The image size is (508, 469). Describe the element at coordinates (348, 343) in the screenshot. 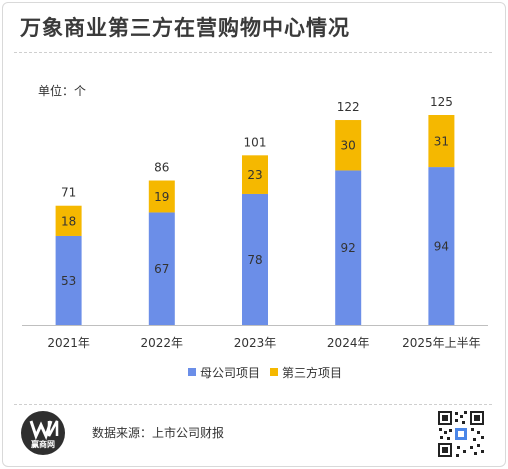

I see `x-tick-label: 2024年` at that location.